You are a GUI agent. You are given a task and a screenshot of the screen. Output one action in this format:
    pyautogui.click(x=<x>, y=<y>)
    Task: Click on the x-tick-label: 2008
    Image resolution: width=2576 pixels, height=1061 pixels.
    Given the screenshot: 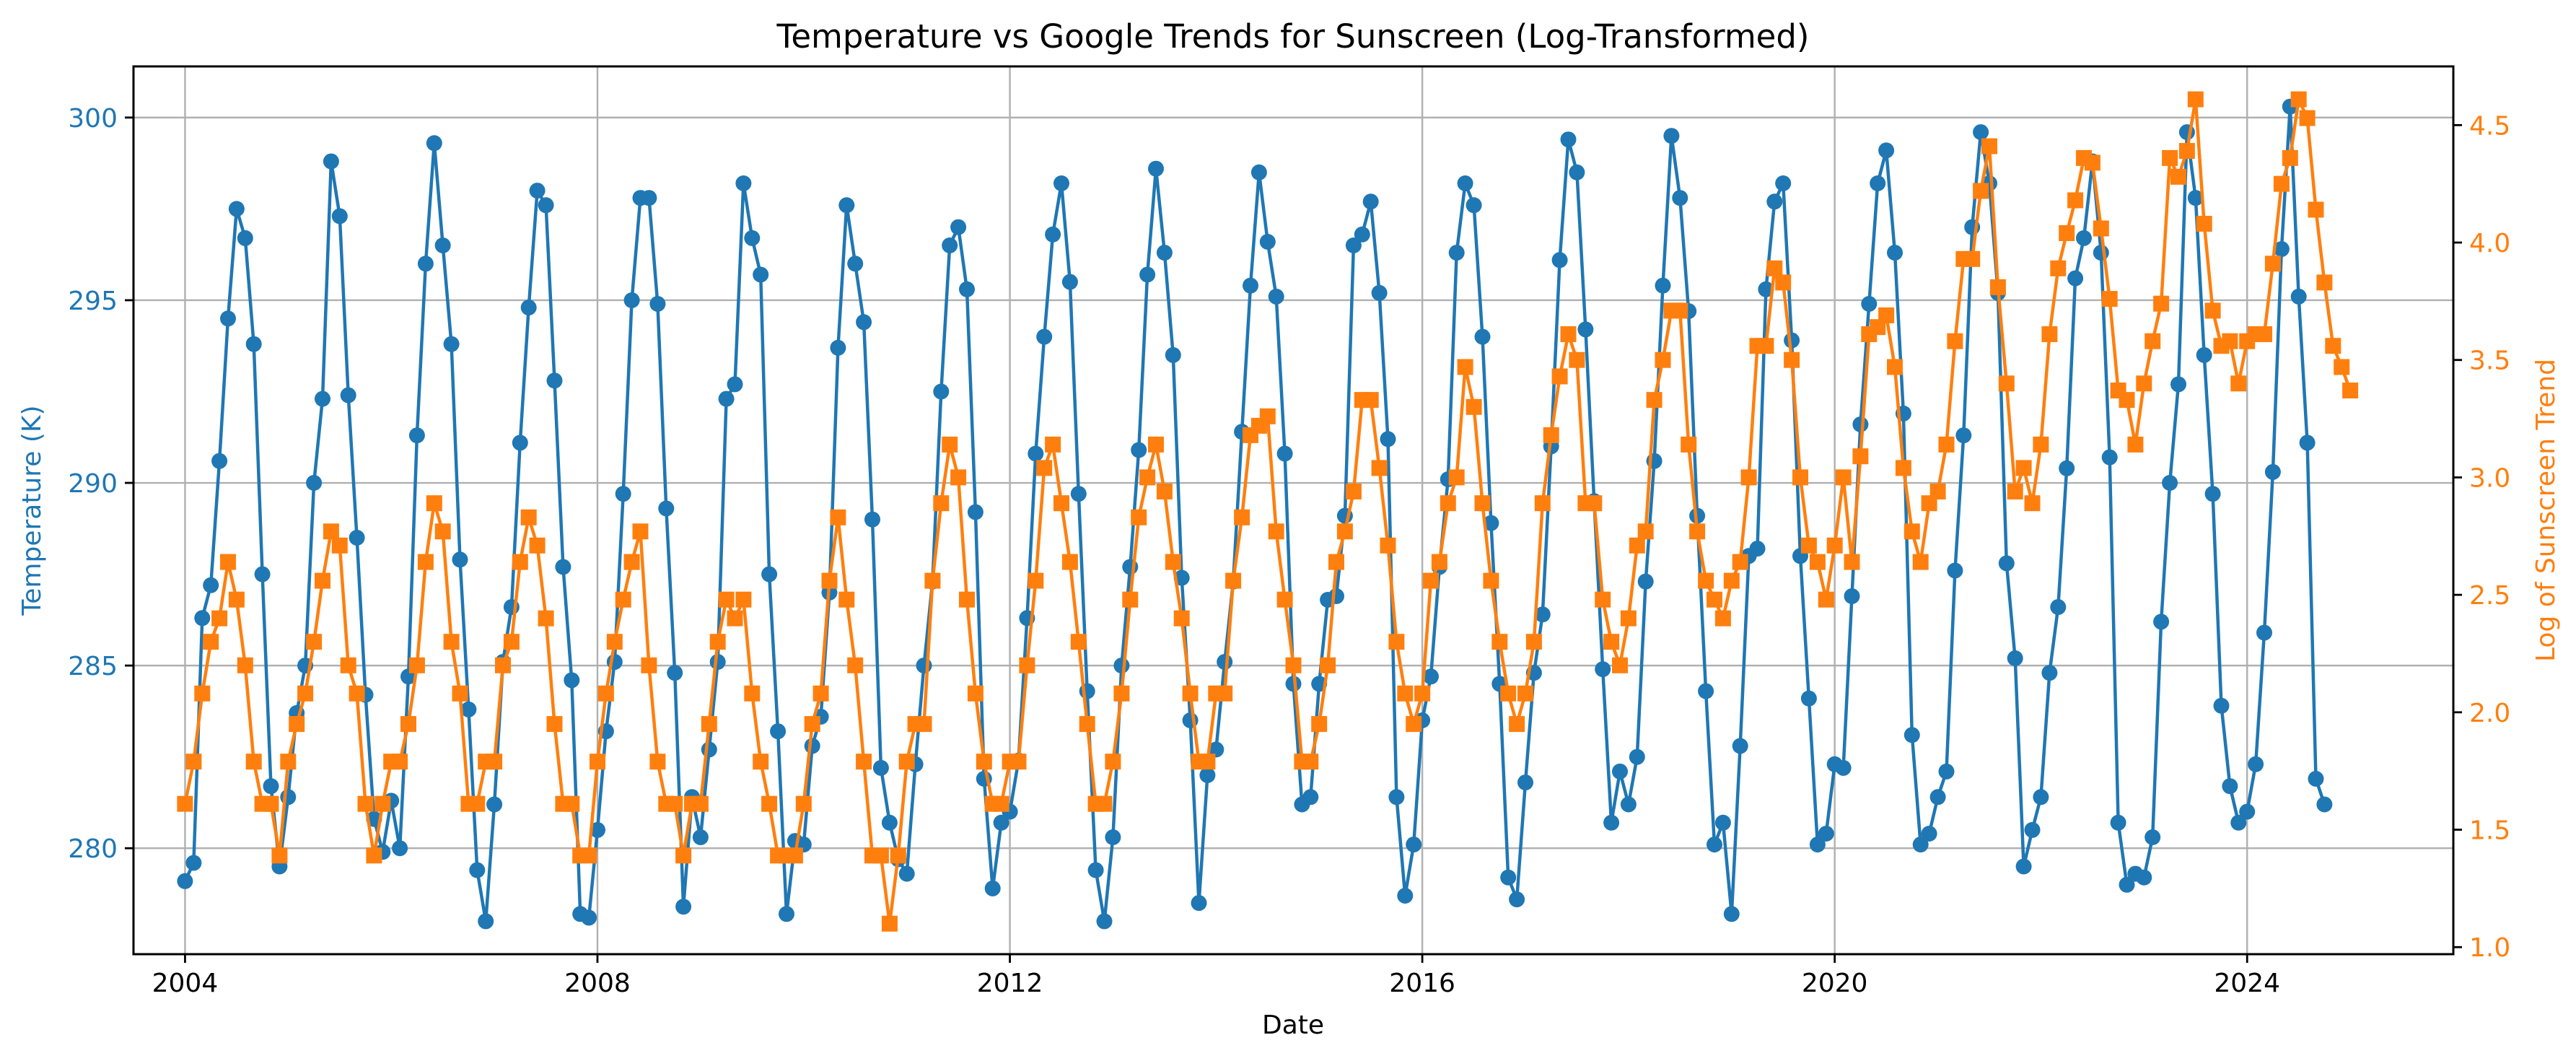 What is the action you would take?
    pyautogui.click(x=597, y=983)
    